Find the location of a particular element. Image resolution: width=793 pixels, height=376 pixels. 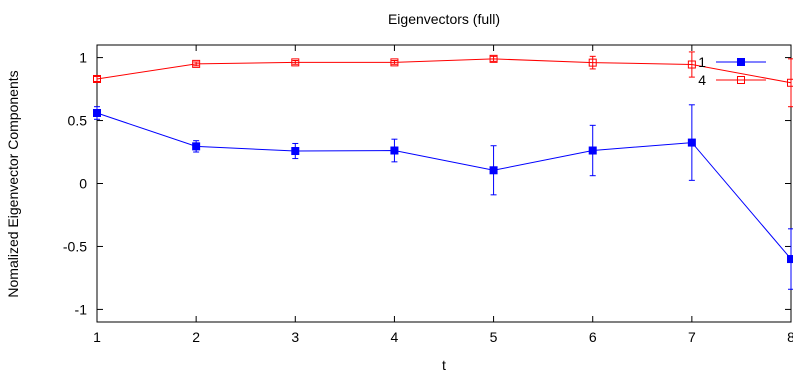

y-tick-label: -1 is located at coordinates (81, 309).